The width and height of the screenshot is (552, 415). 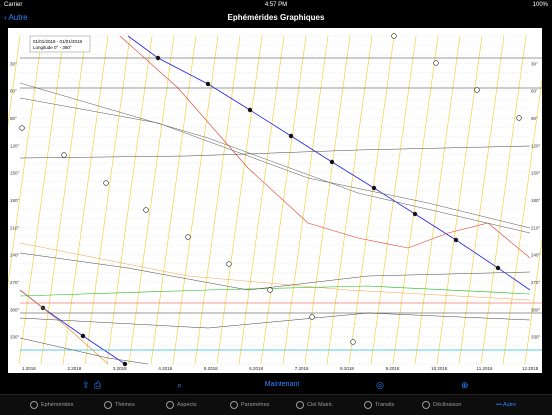 What do you see at coordinates (13, 63) in the screenshot?
I see `y-tick-label-left: 30°` at bounding box center [13, 63].